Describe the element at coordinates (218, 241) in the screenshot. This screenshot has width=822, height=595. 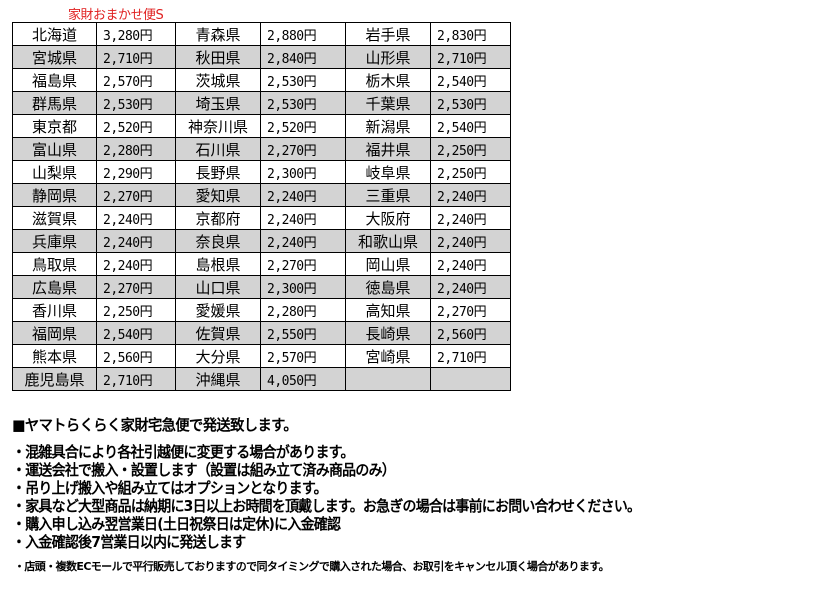
I see `prefecture-cell: 奈良県` at that location.